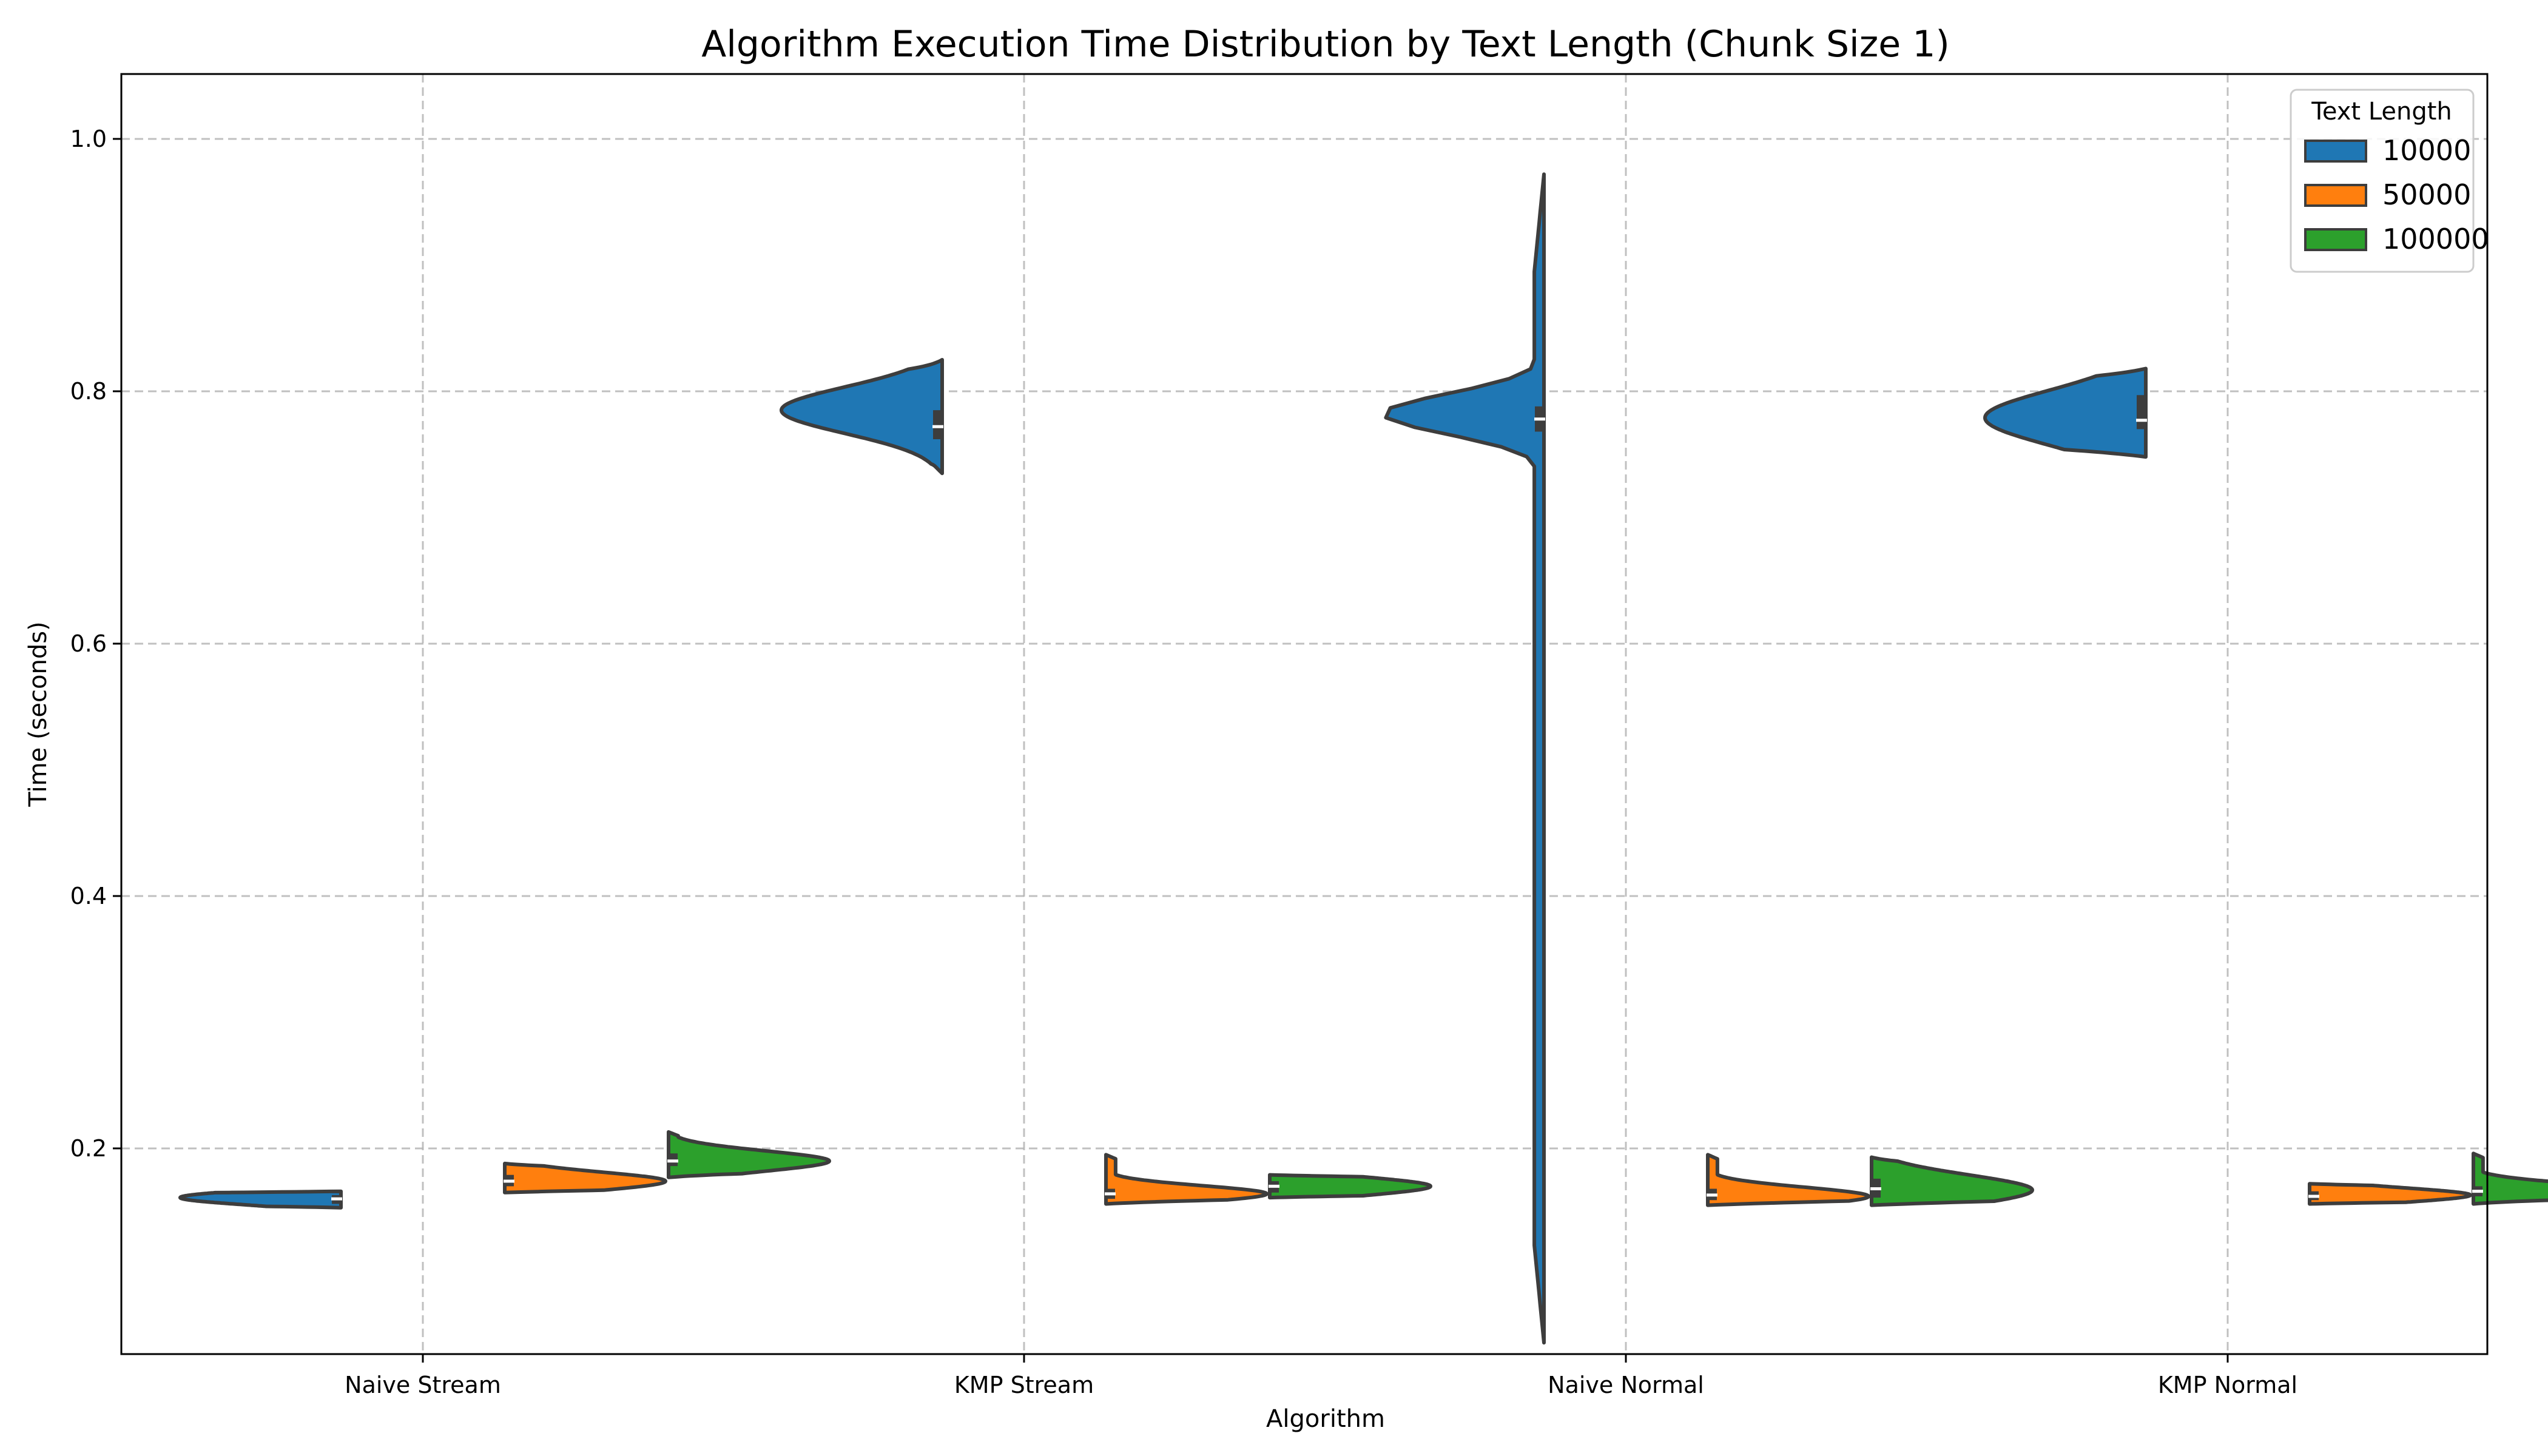 Image resolution: width=2548 pixels, height=1456 pixels. What do you see at coordinates (1024, 1385) in the screenshot?
I see `x-tick-label: KMP Stream` at bounding box center [1024, 1385].